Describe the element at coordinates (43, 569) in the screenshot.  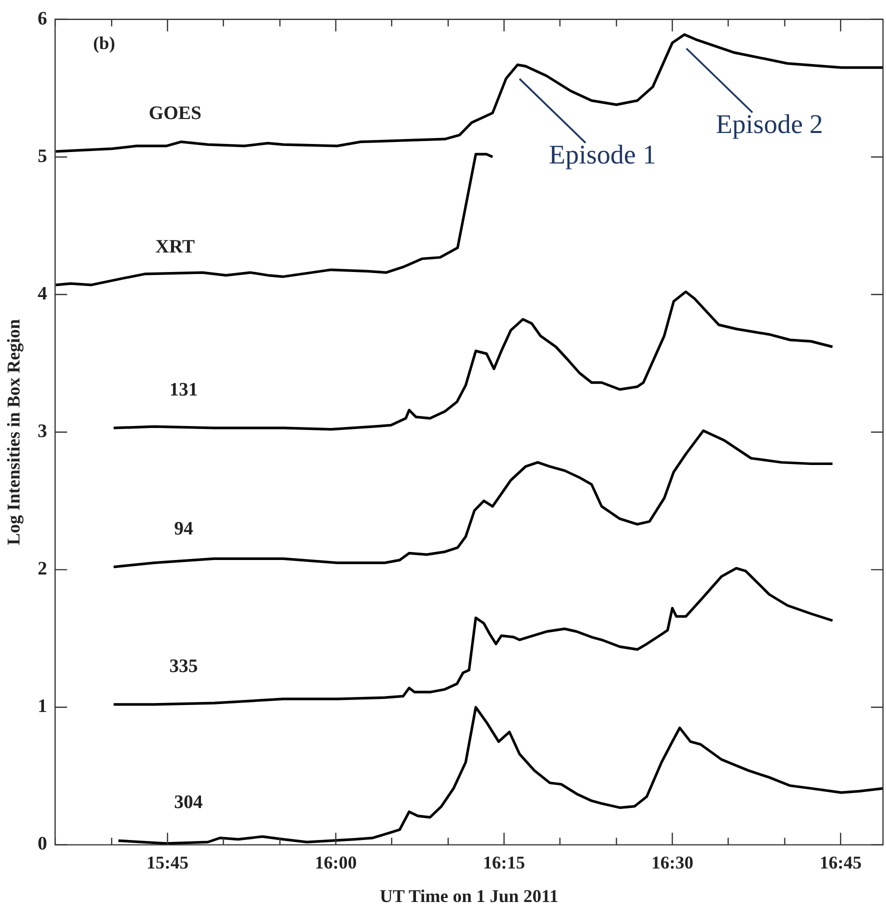
I see `y-tick-label: 2` at that location.